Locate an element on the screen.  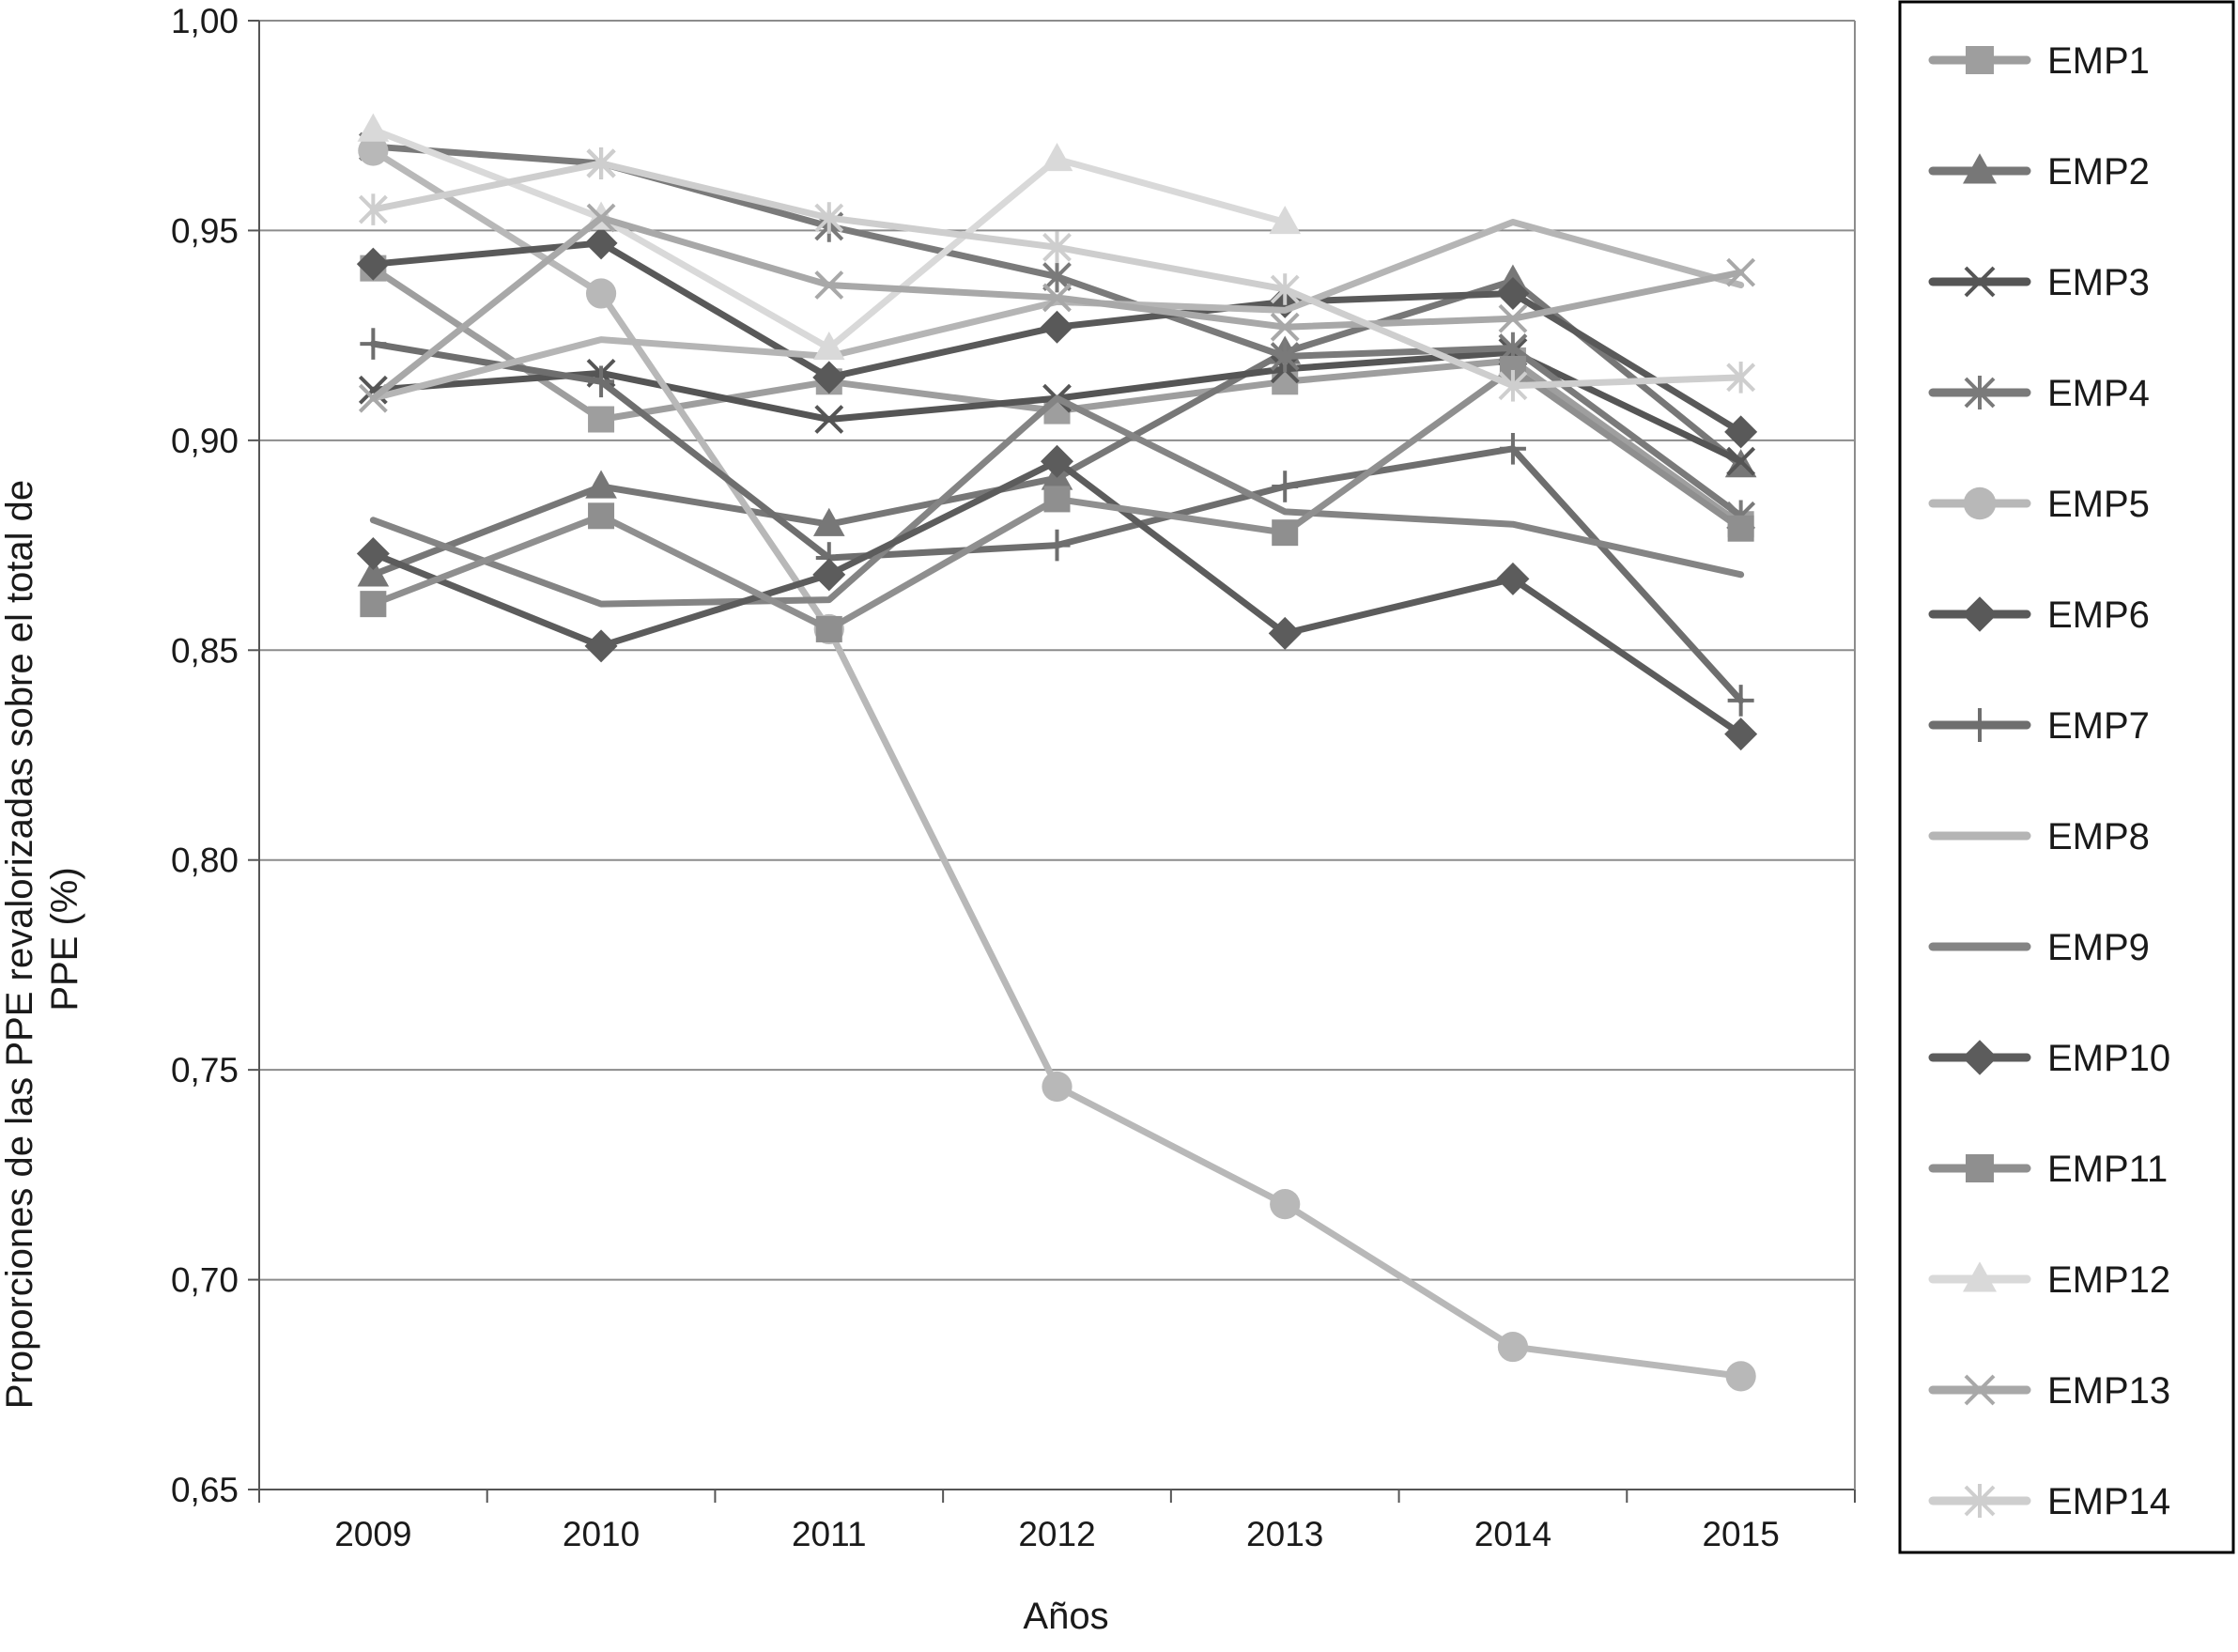
legend-item-emp7: EMP7 is located at coordinates (2039, 726).